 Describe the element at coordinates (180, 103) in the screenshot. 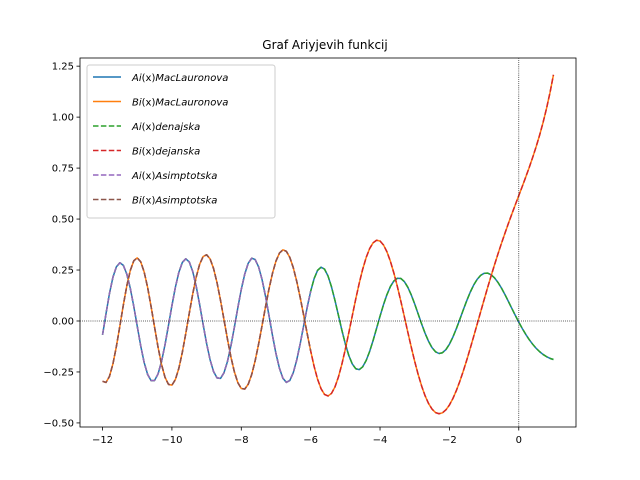

I see `legend-label: Bi(x)MacLauronova` at that location.